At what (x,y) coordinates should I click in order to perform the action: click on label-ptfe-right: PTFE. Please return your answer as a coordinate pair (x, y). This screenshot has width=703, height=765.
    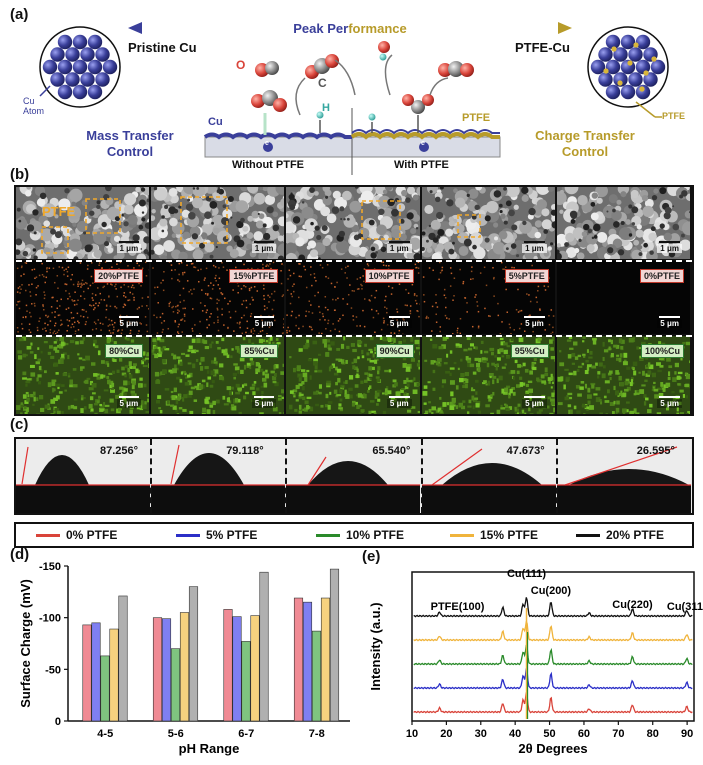
    Looking at the image, I should click on (674, 116).